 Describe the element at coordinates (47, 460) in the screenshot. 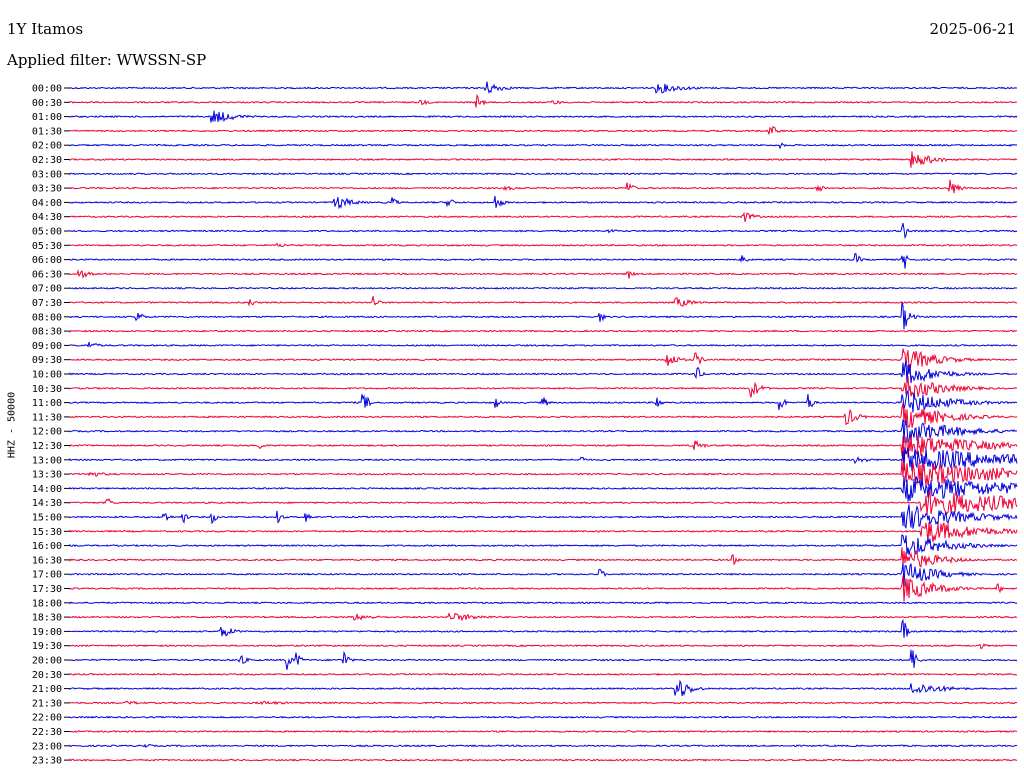

I see `row-label-1300: 13:00` at that location.